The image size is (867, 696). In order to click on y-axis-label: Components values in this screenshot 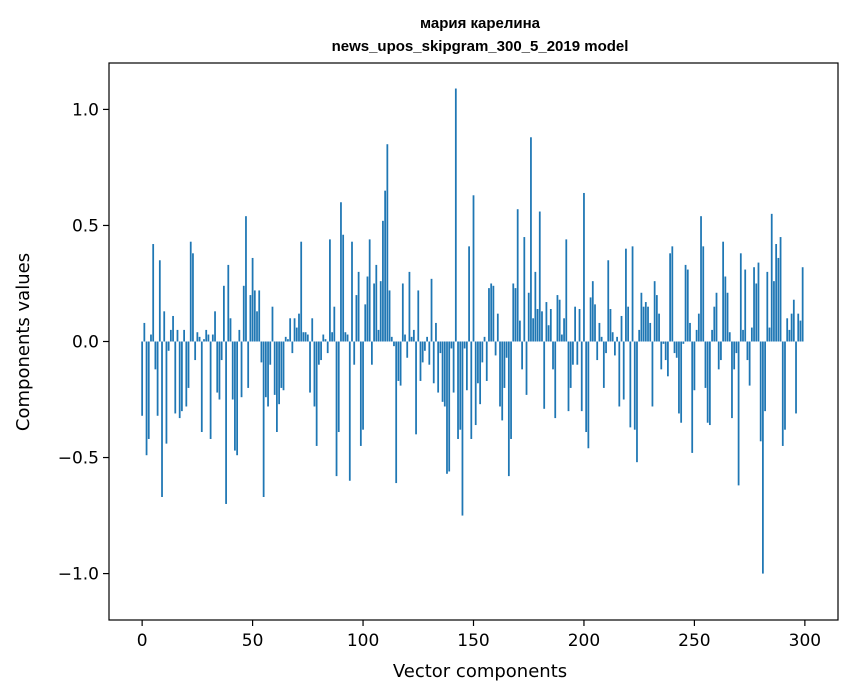, I will do `click(23, 342)`.